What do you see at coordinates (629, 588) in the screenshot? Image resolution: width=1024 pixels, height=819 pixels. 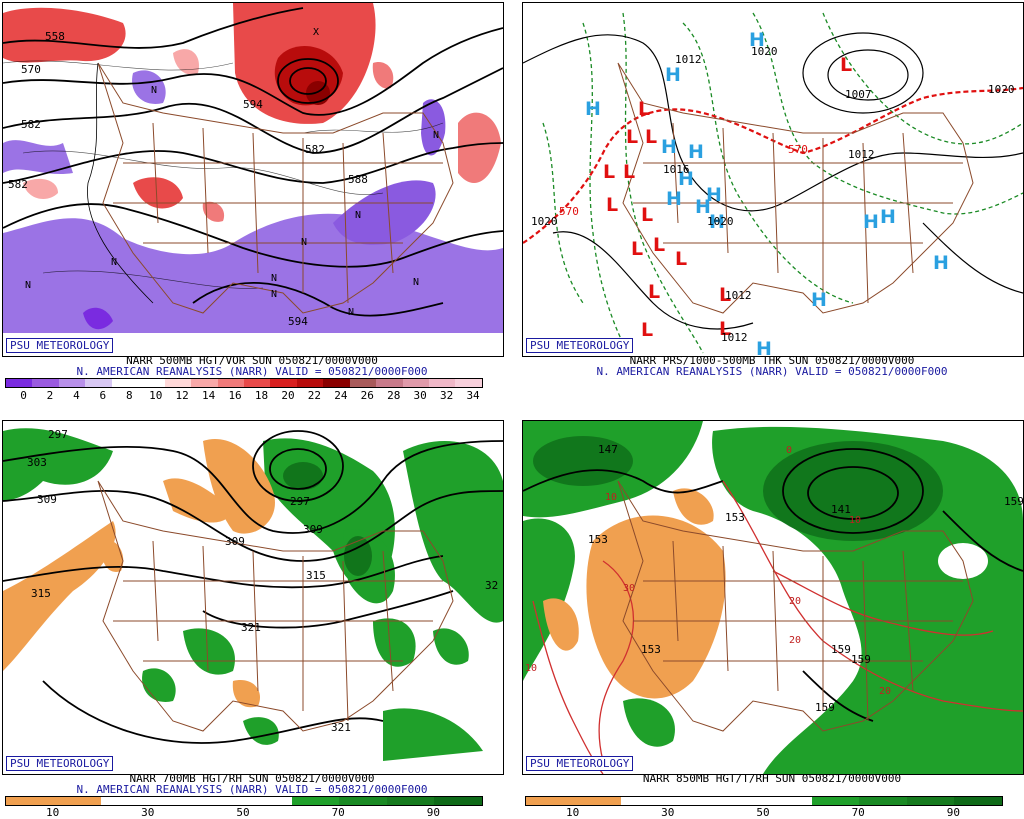 I see `temp-label: 30` at bounding box center [629, 588].